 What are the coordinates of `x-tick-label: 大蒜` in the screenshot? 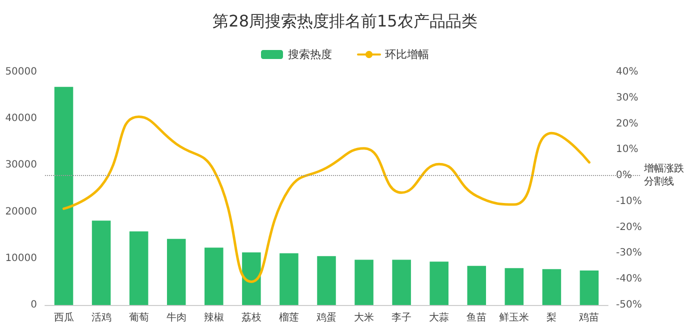 It's located at (439, 318).